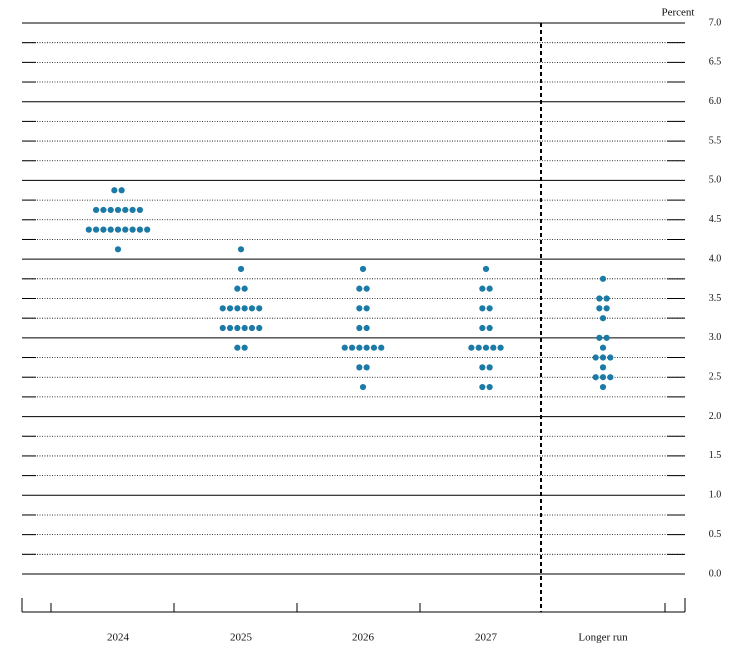  I want to click on y-tick-label: 7.0, so click(715, 22).